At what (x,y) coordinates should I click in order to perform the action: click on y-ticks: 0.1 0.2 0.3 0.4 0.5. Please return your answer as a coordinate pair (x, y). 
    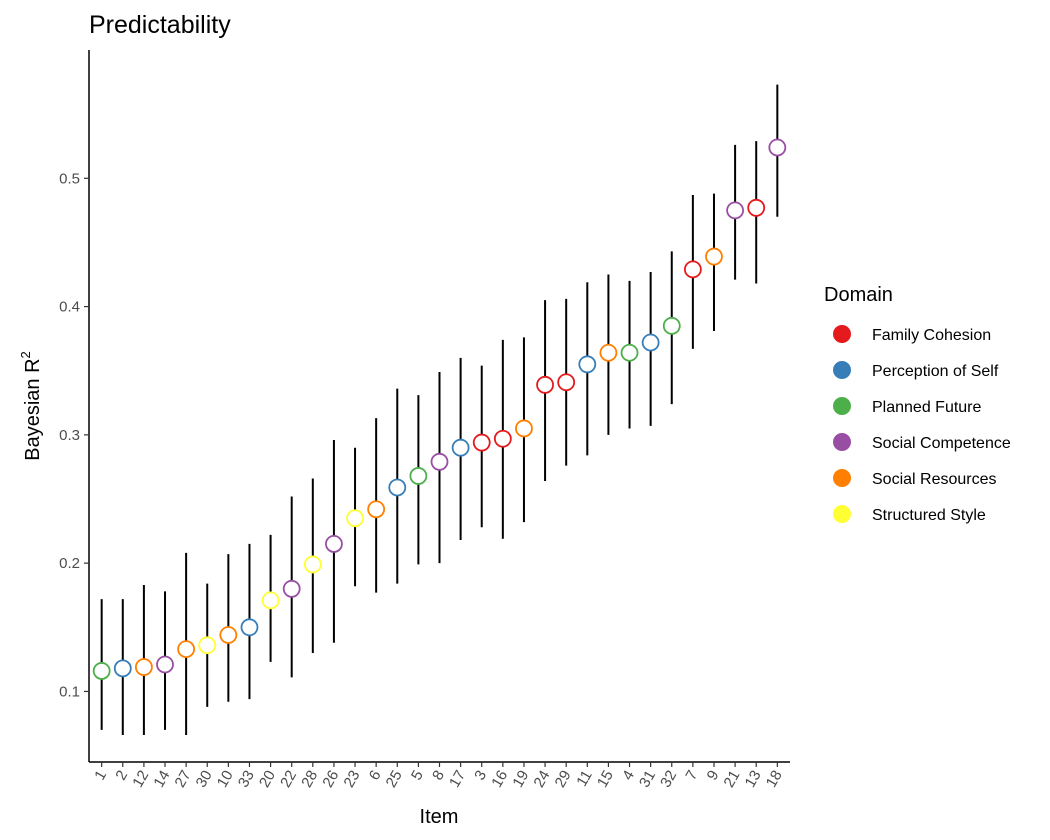
    Looking at the image, I should click on (74, 435).